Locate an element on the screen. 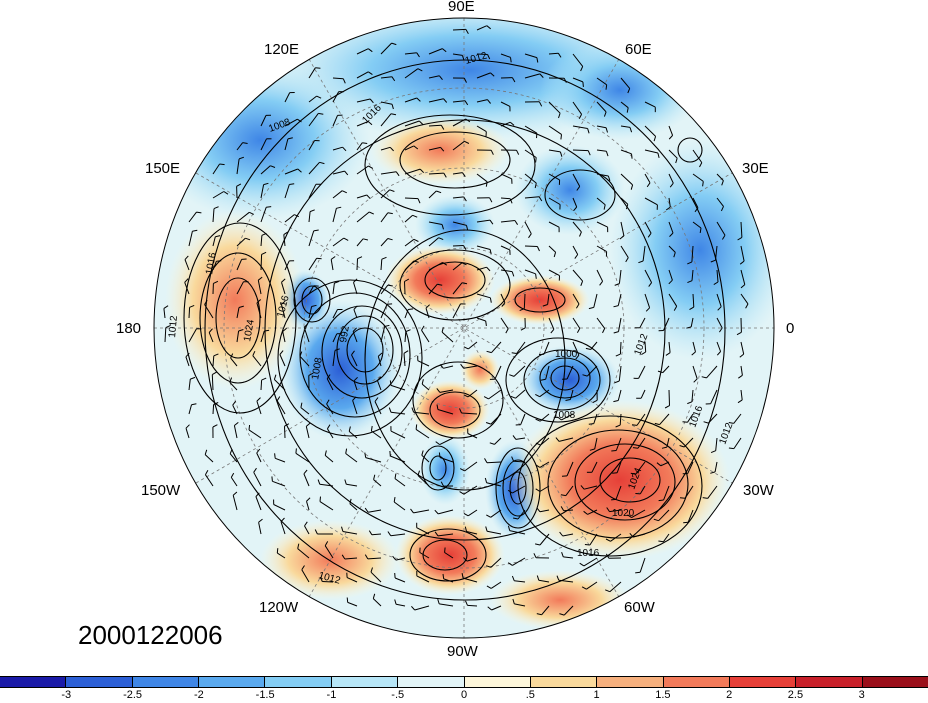 The width and height of the screenshot is (928, 703). lon-label-90w: 90W is located at coordinates (462, 651).